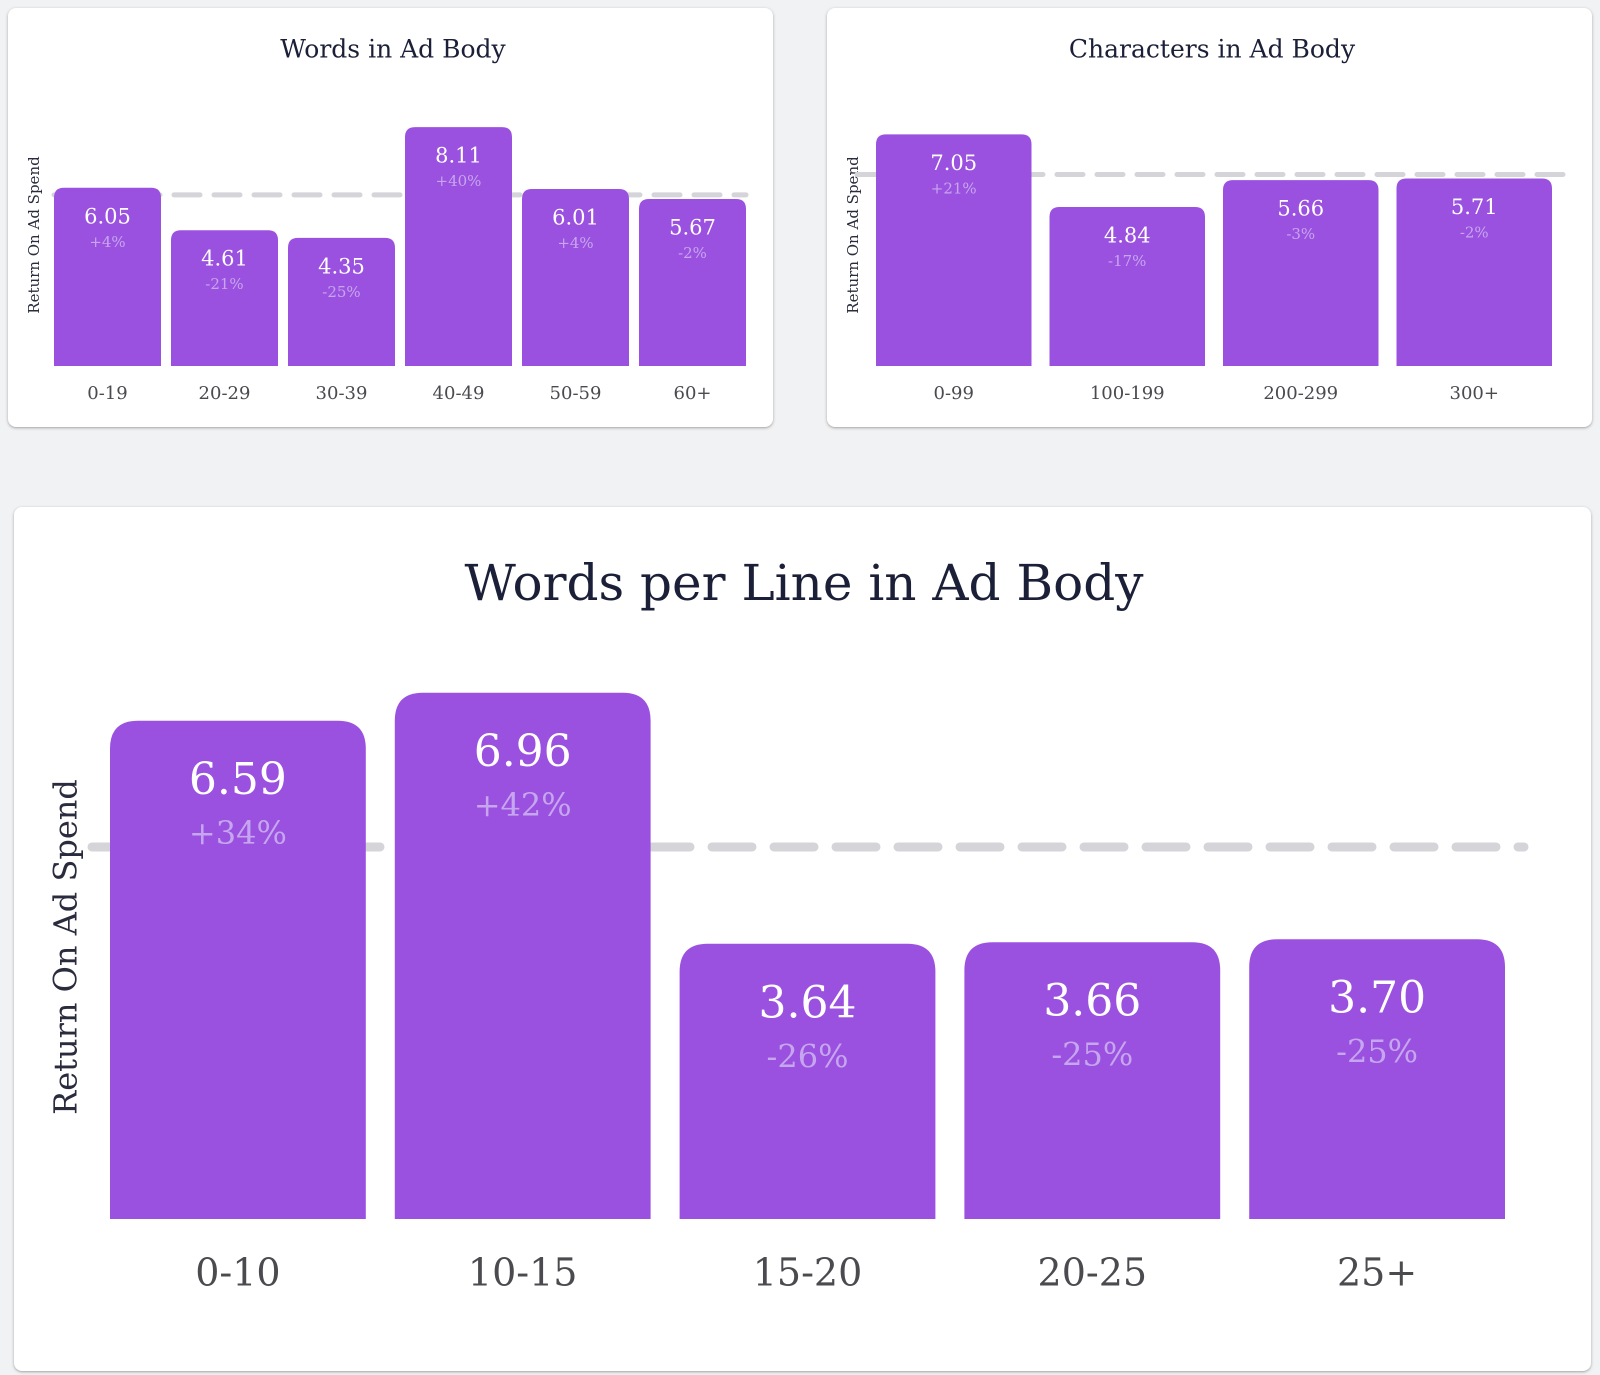  I want to click on value-label-10-15: 6.96, so click(523, 751).